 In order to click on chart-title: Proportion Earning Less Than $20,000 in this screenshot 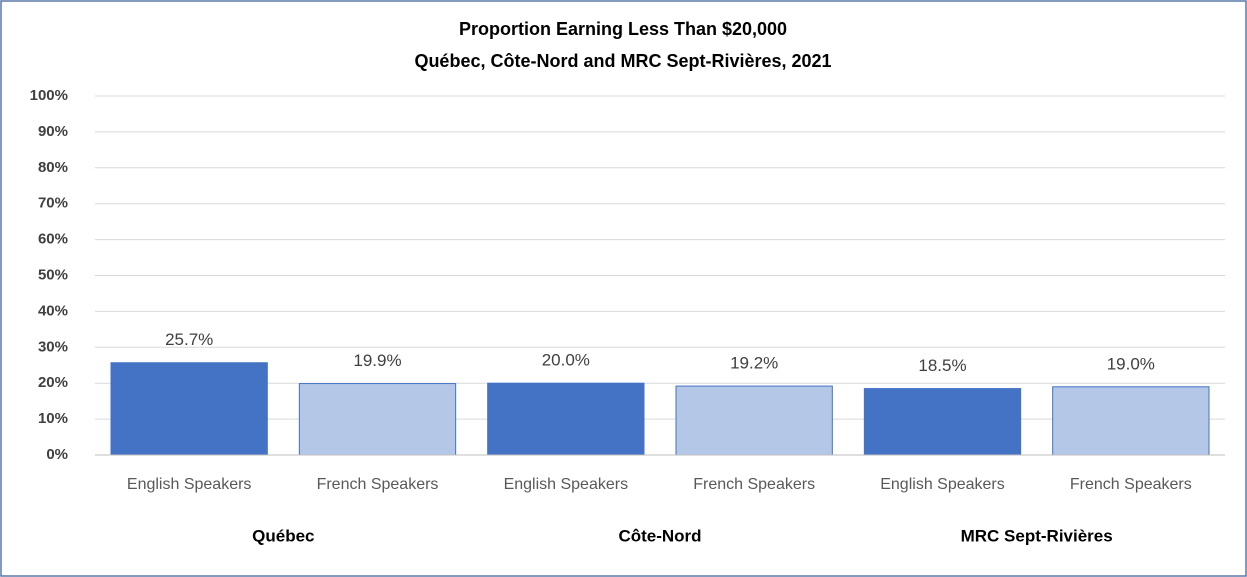, I will do `click(623, 29)`.